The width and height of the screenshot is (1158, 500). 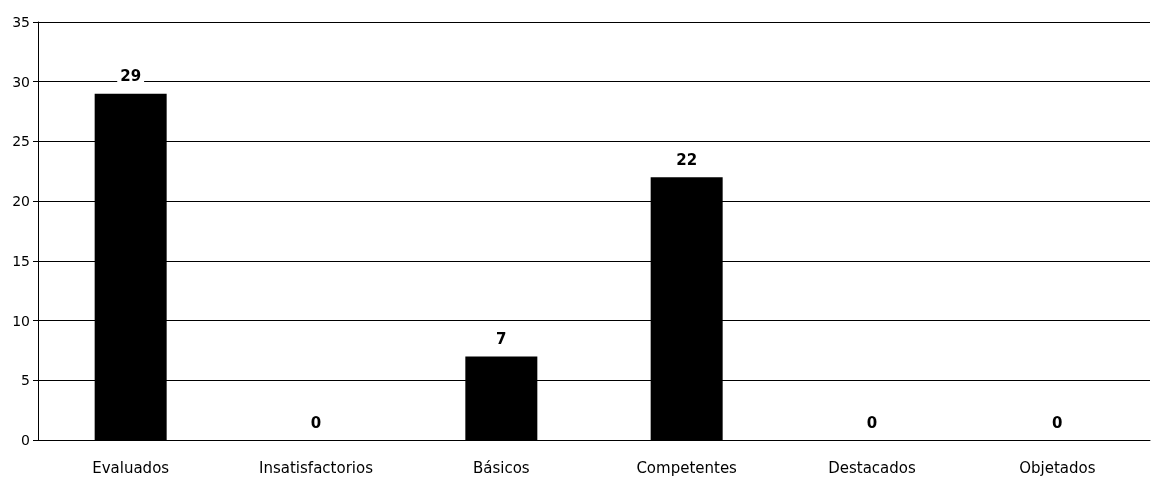 What do you see at coordinates (316, 467) in the screenshot?
I see `x-tick-label: Insatisfactorios` at bounding box center [316, 467].